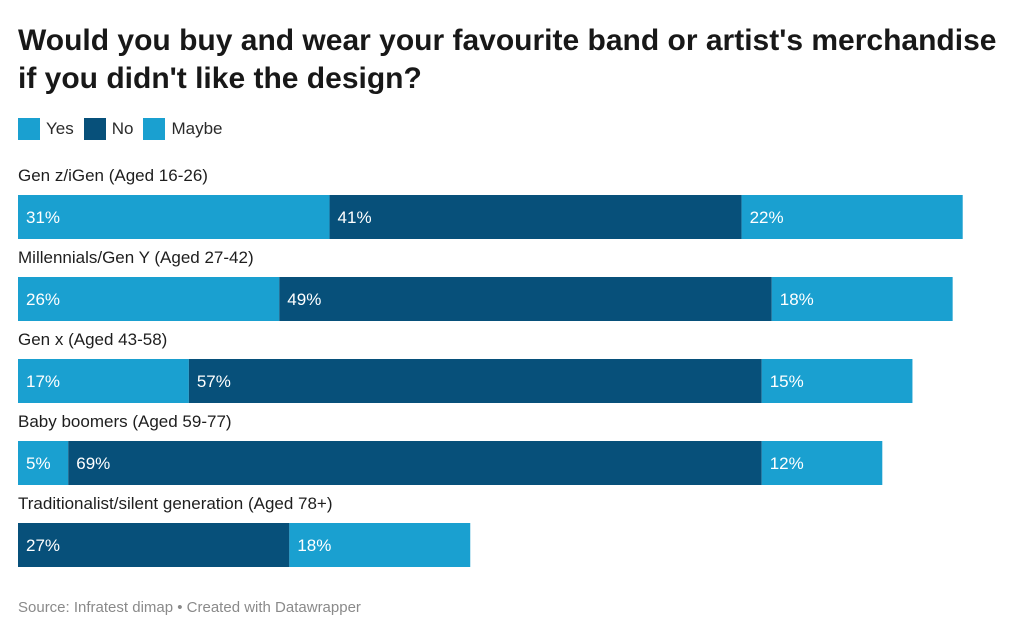 The image size is (1024, 638). What do you see at coordinates (92, 339) in the screenshot?
I see `category-label: Gen x (Aged 43-58)` at bounding box center [92, 339].